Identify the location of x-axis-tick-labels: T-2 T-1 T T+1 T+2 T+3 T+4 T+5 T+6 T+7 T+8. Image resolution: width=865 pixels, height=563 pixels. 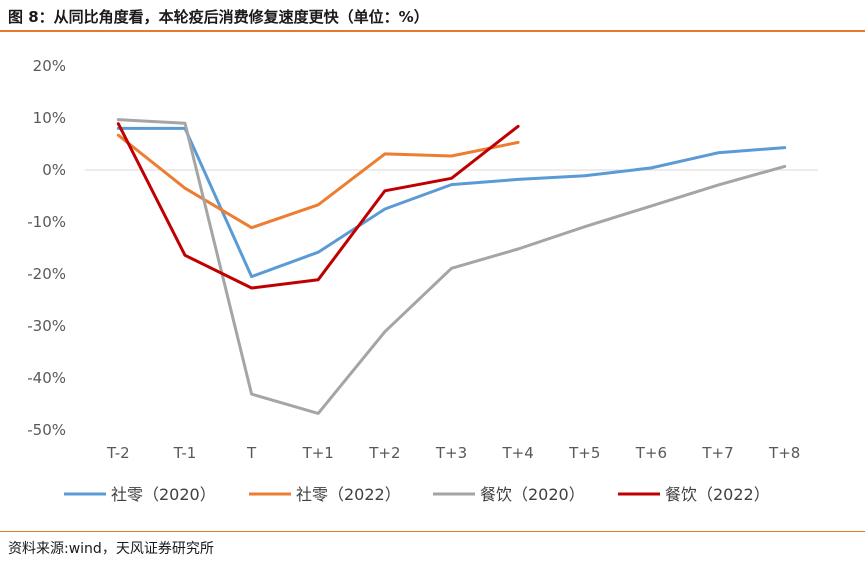
(453, 453).